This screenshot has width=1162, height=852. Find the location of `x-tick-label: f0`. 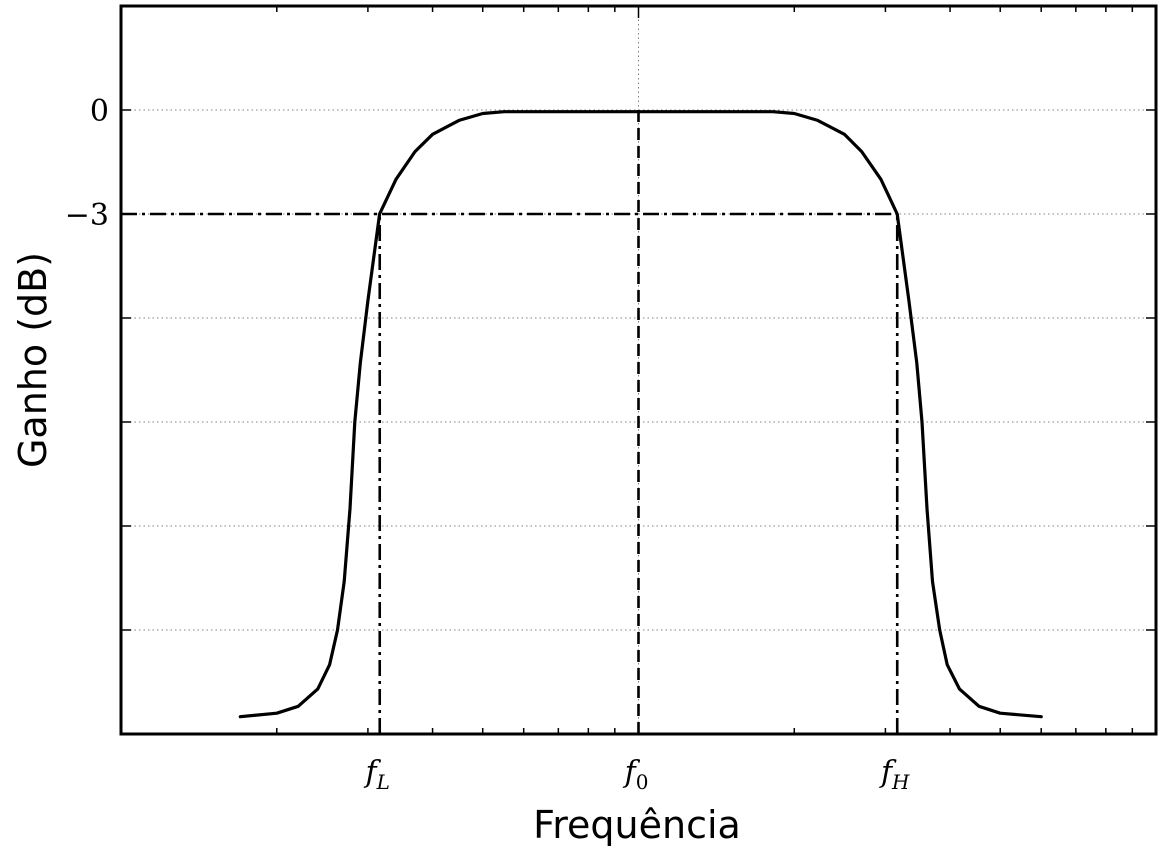

x-tick-label: f0 is located at coordinates (636, 774).